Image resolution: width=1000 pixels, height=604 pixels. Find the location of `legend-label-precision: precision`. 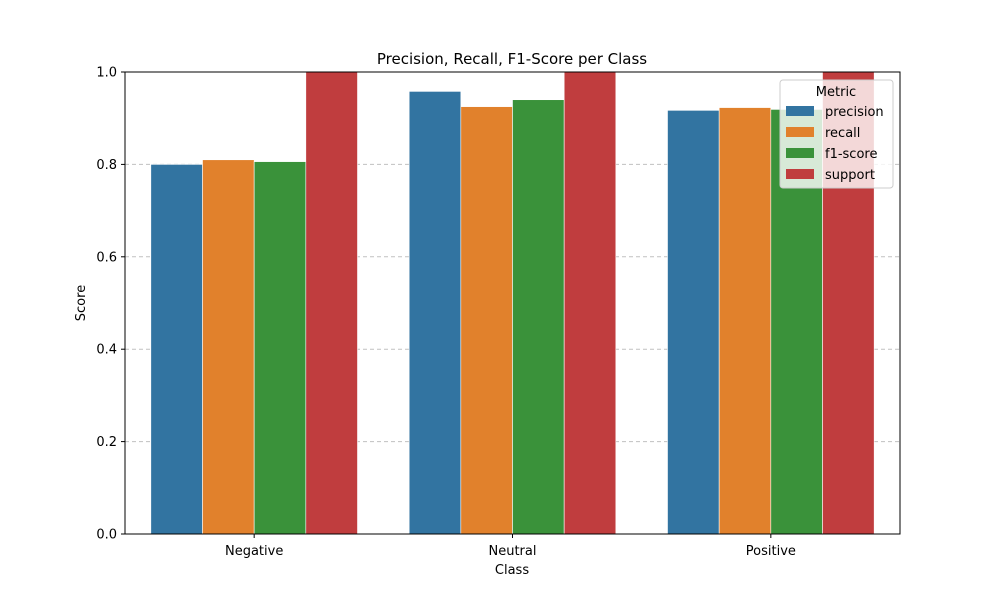

legend-label-precision: precision is located at coordinates (854, 112).